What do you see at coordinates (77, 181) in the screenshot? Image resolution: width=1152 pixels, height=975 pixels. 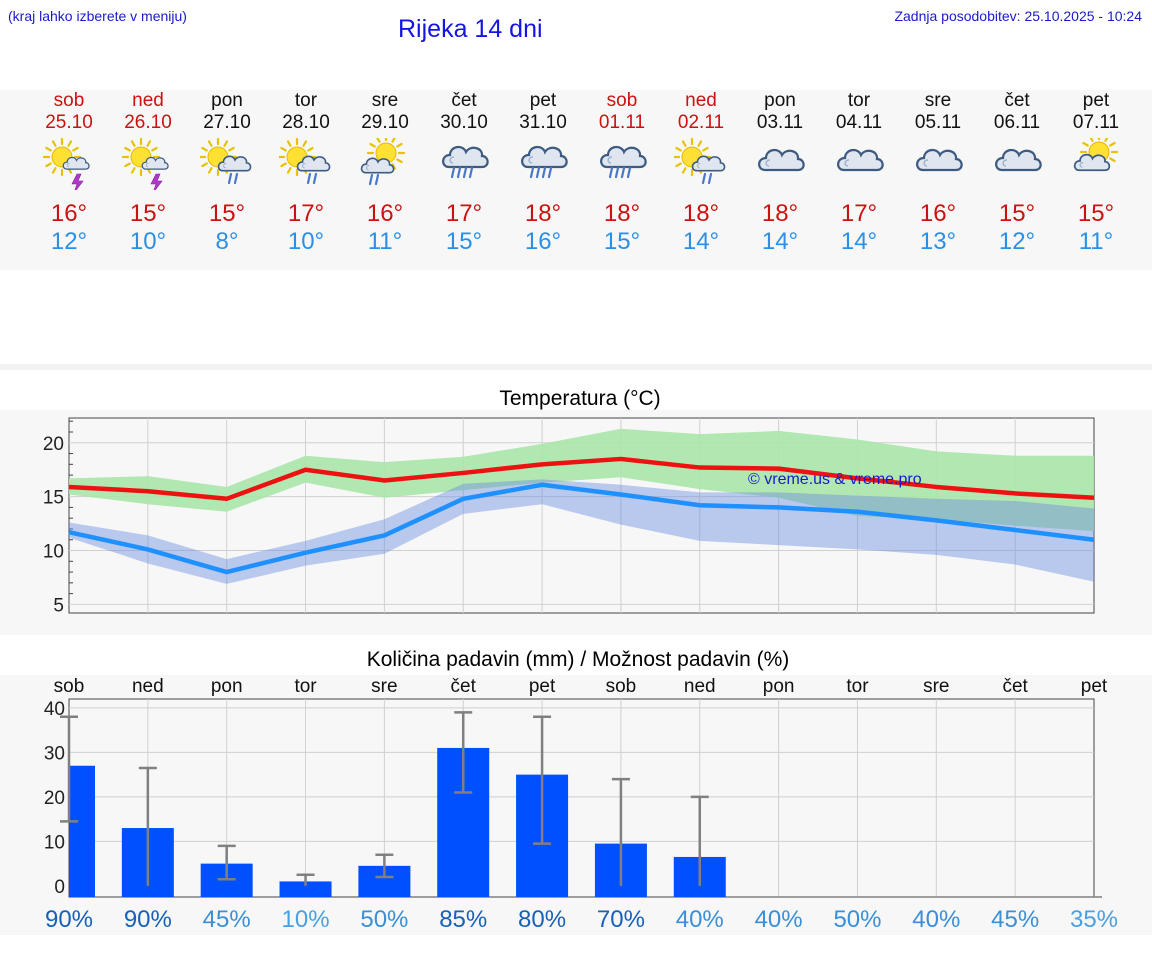 I see `lightning-bolt` at bounding box center [77, 181].